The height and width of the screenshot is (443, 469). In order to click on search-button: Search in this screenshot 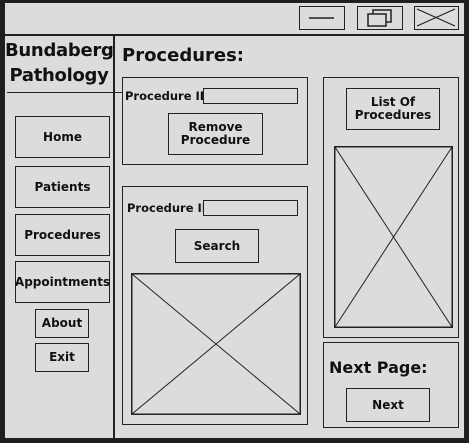, I will do `click(217, 246)`.